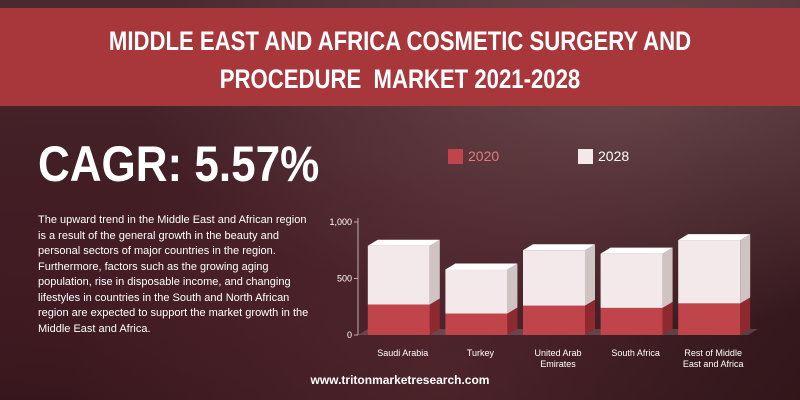 Image resolution: width=800 pixels, height=400 pixels. Describe the element at coordinates (614, 156) in the screenshot. I see `legend-label-2028: 2028` at that location.